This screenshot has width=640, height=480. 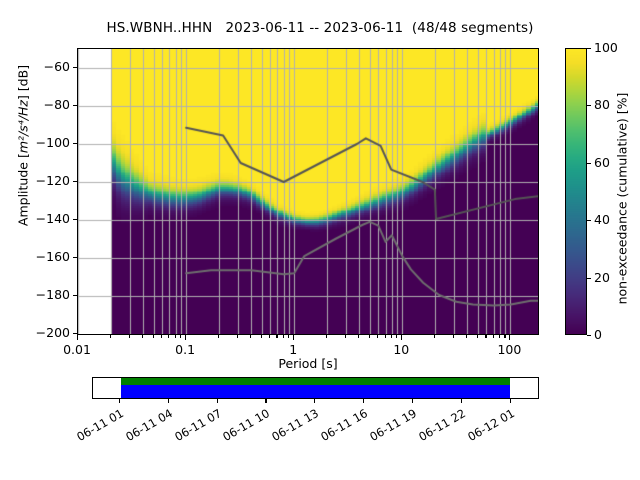 I want to click on y-tick-label: −60, so click(x=56, y=66).